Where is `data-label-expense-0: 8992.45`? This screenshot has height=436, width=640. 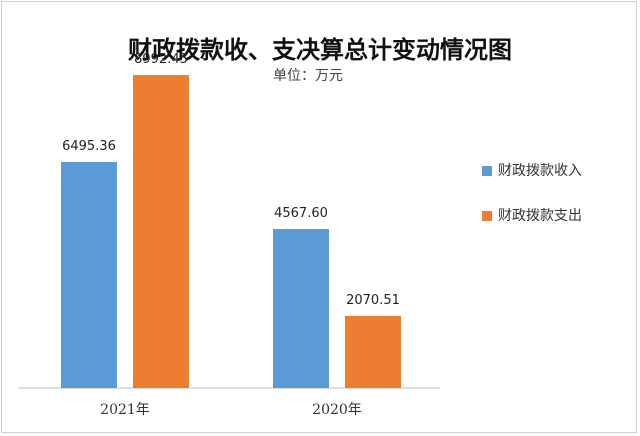
data-label-expense-0: 8992.45 is located at coordinates (161, 59).